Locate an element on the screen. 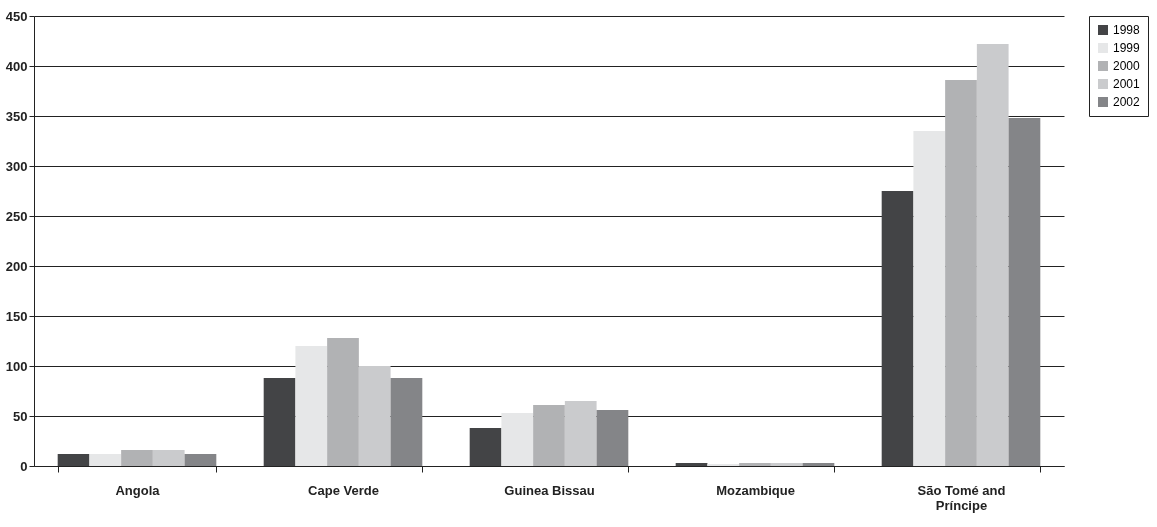 This screenshot has height=527, width=1157. y-tick-label: 400 is located at coordinates (16, 66).